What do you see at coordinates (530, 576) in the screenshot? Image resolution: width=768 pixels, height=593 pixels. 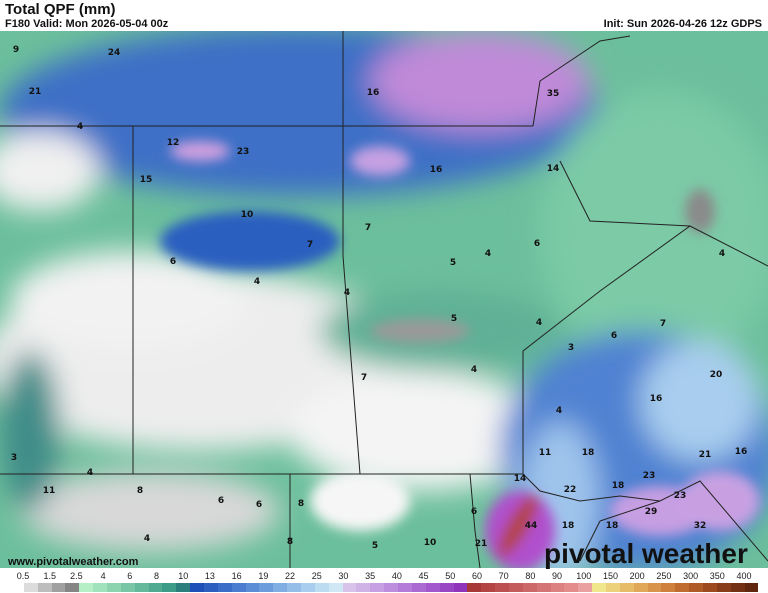 I see `colorbar-label: 80` at bounding box center [530, 576].